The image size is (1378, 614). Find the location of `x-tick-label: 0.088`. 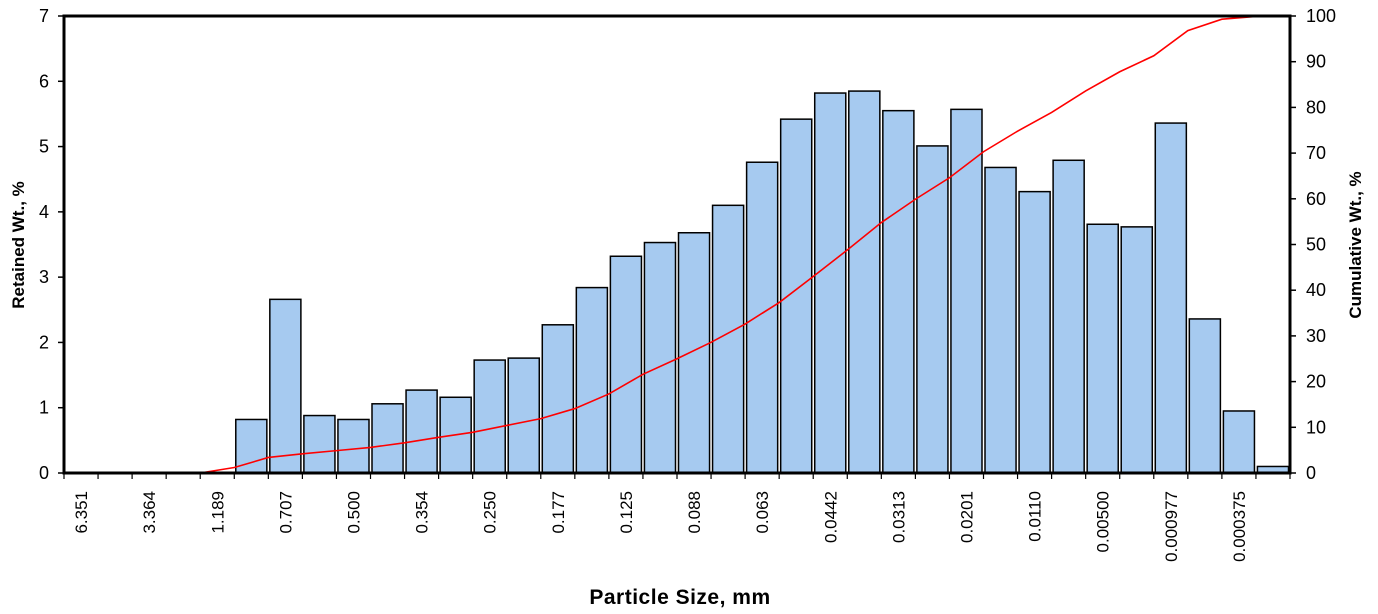

x-tick-label: 0.088 is located at coordinates (694, 512).